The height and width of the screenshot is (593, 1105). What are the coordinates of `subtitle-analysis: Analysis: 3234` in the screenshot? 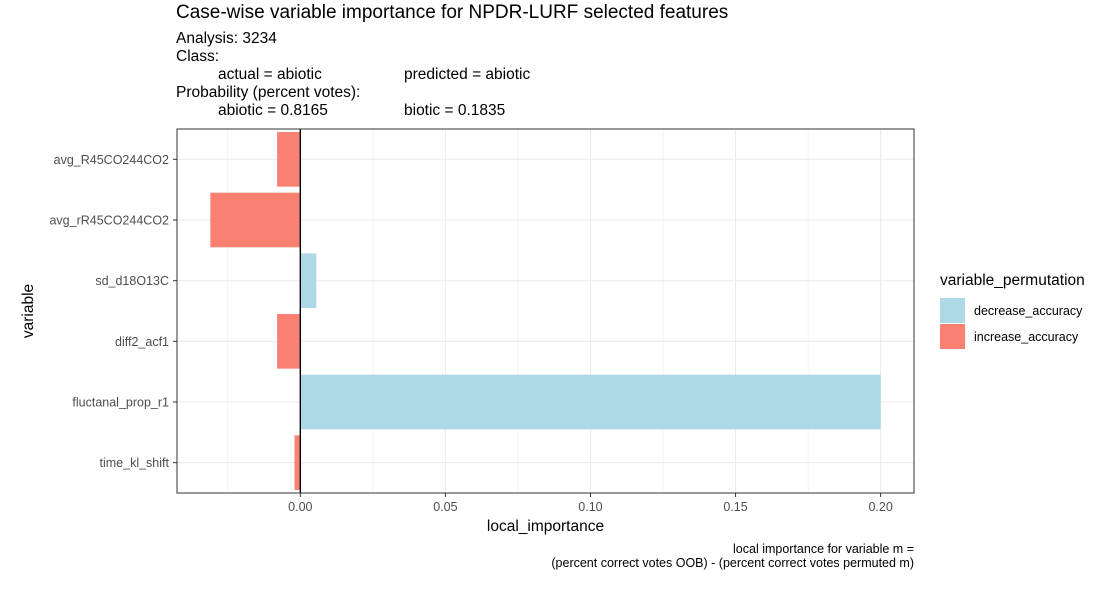 It's located at (226, 38).